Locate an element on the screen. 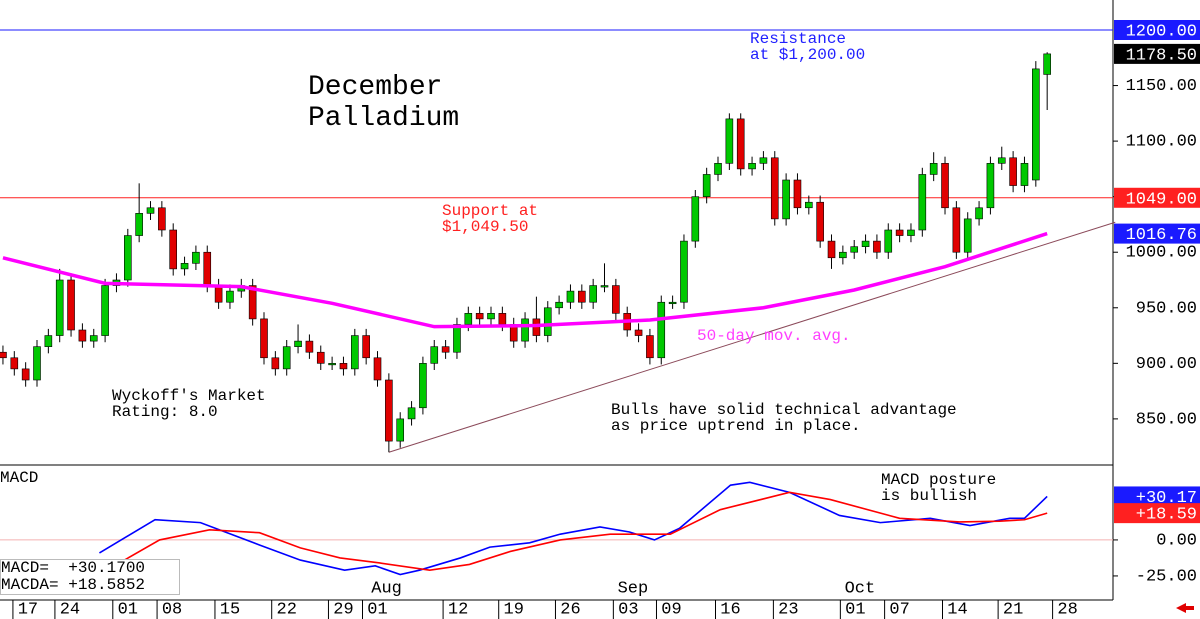  x-tick-label: 03 is located at coordinates (628, 609).